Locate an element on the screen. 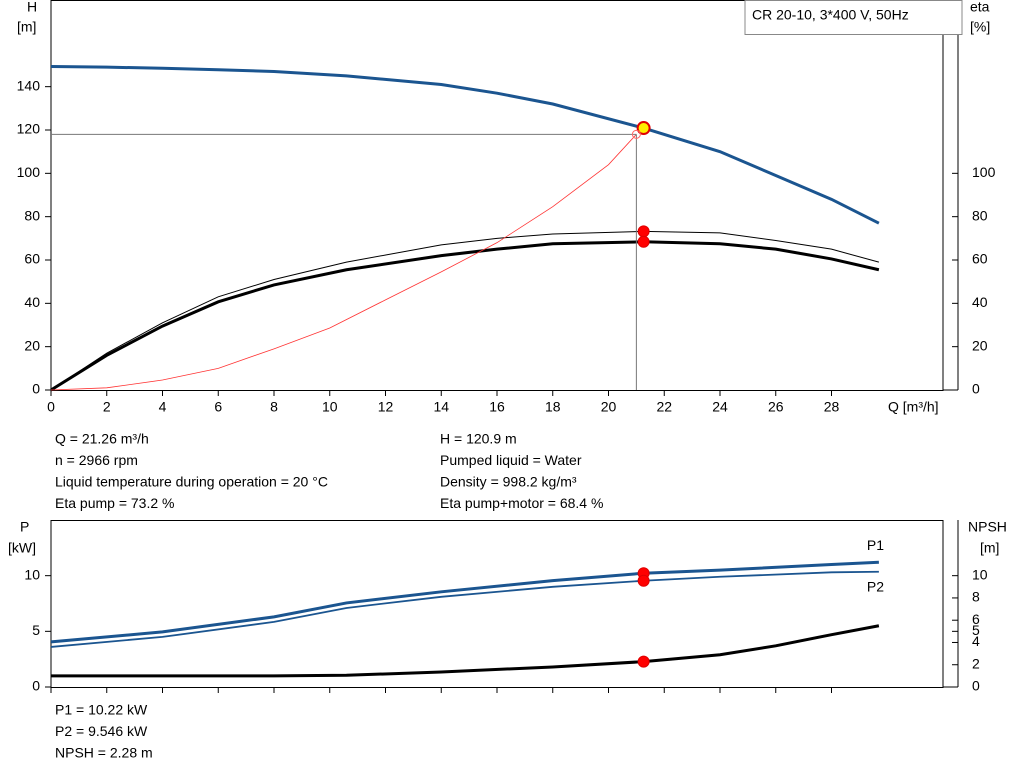  x-tick-label: 2 is located at coordinates (107, 407).